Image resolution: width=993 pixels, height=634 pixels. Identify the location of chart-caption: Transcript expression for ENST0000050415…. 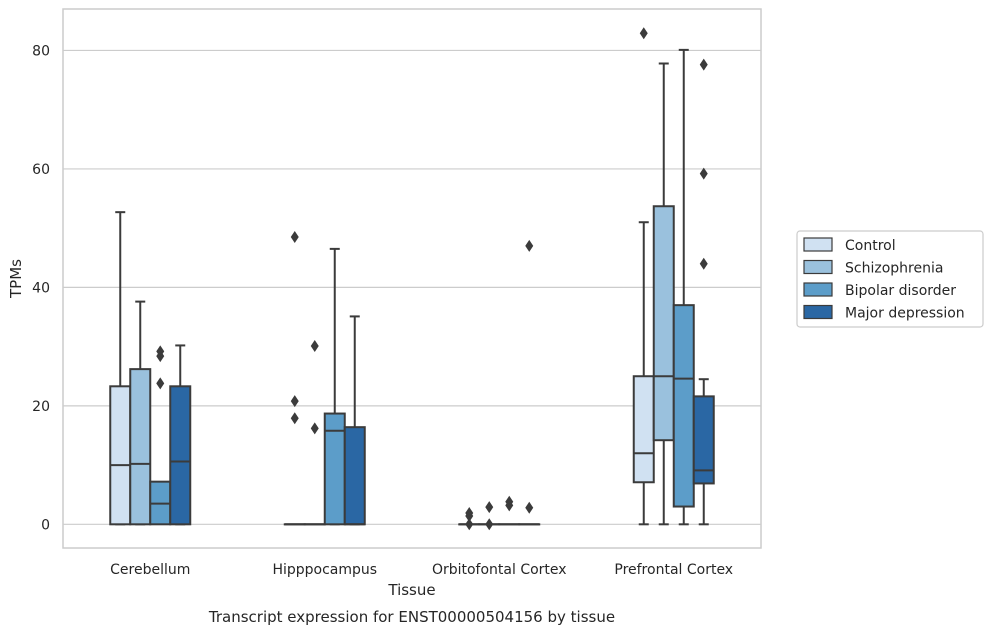
(411, 617).